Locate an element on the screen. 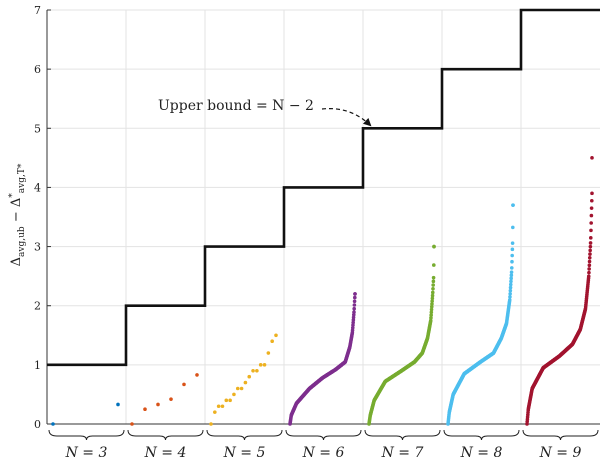 The image size is (600, 463). group-label: N = 4 is located at coordinates (165, 453).